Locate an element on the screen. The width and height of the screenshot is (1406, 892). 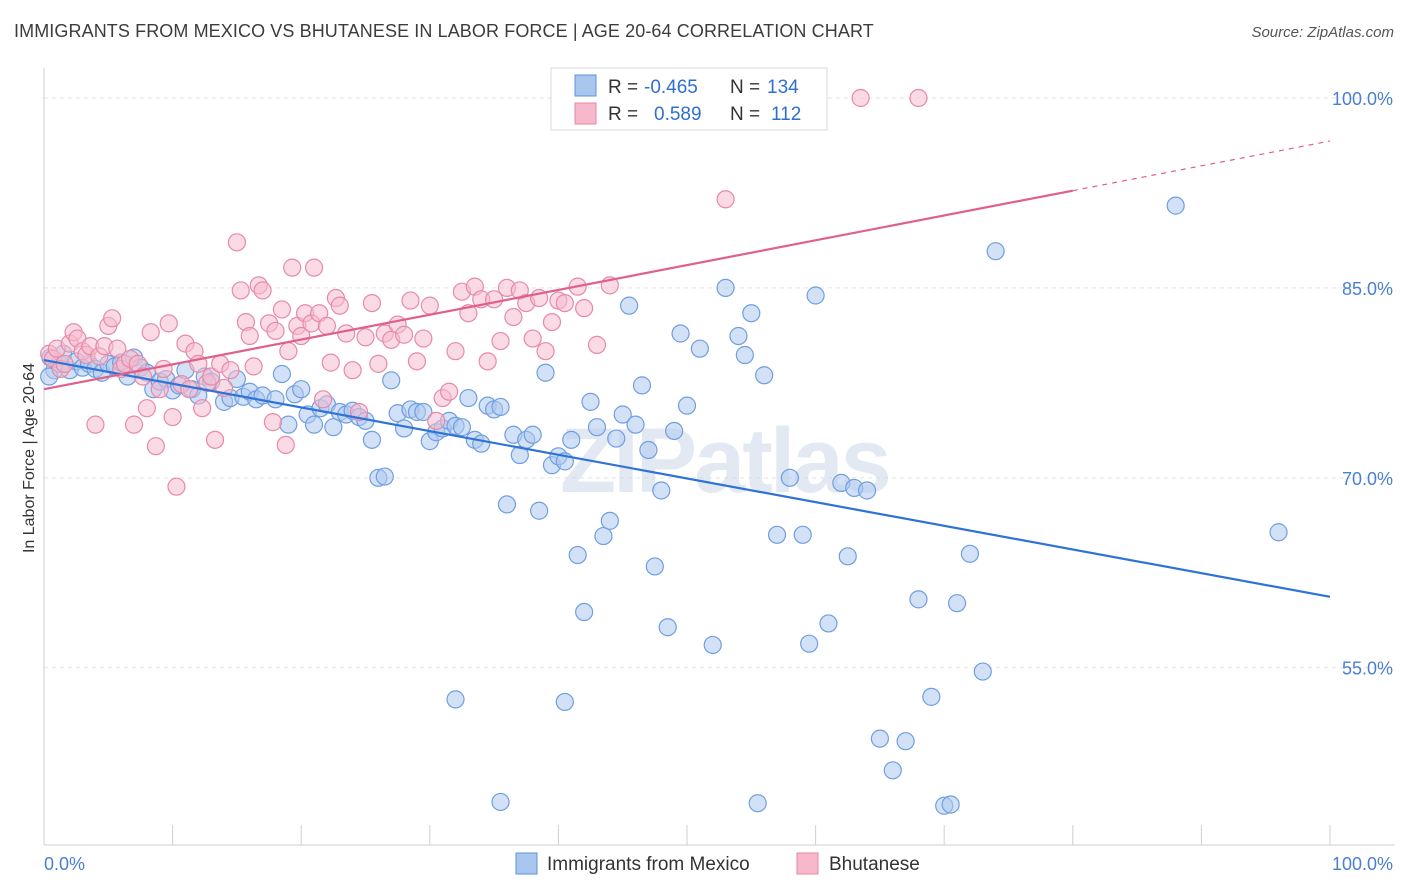
svg-text: ZIPatlas is located at coordinates (724, 461).